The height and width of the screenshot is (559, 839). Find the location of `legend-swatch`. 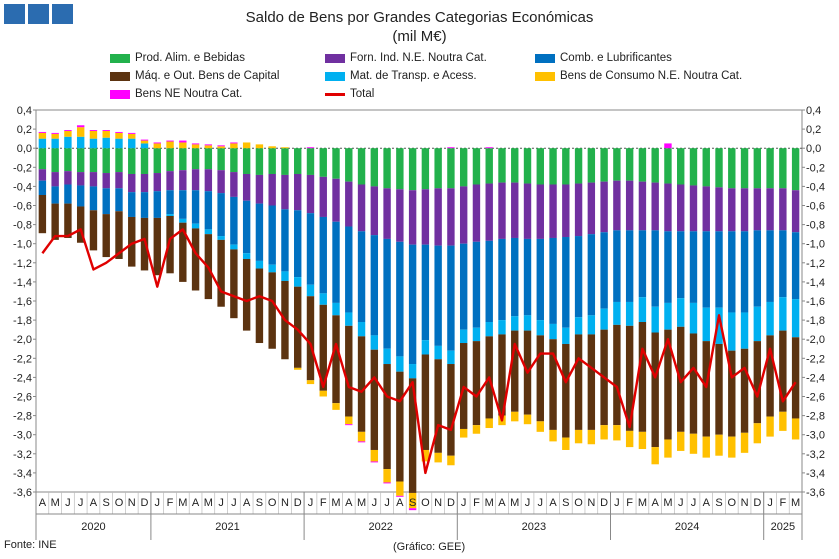

legend-swatch is located at coordinates (120, 94).